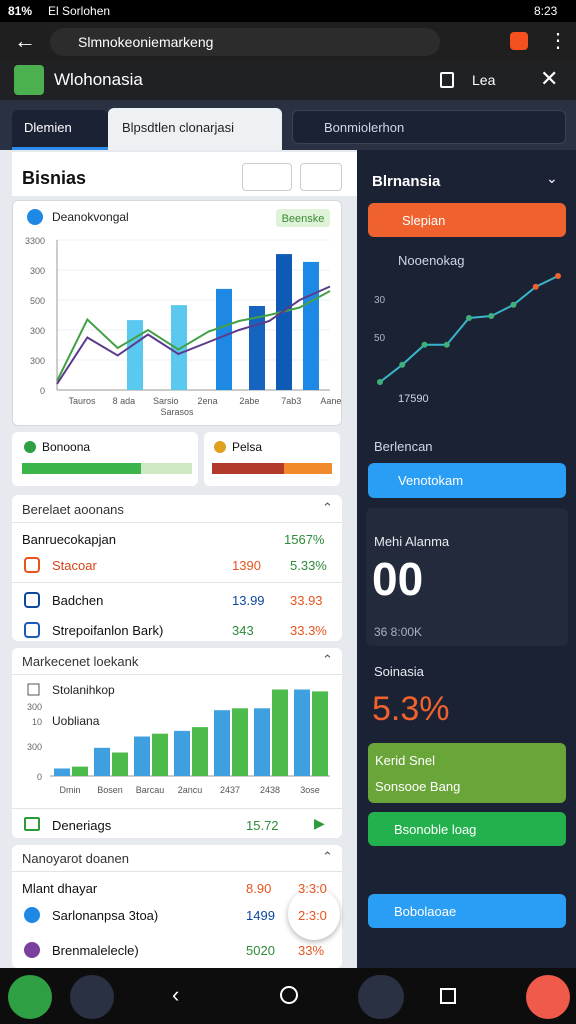 The width and height of the screenshot is (576, 1024). Describe the element at coordinates (319, 823) in the screenshot. I see `play-button: ▶` at that location.